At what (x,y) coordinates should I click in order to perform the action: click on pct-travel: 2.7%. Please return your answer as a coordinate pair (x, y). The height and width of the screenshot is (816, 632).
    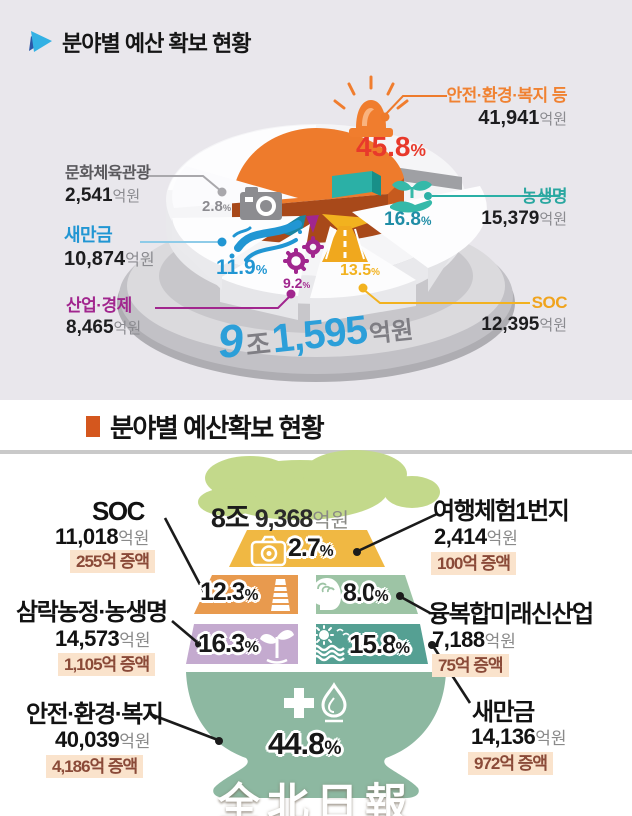
    Looking at the image, I should click on (311, 548).